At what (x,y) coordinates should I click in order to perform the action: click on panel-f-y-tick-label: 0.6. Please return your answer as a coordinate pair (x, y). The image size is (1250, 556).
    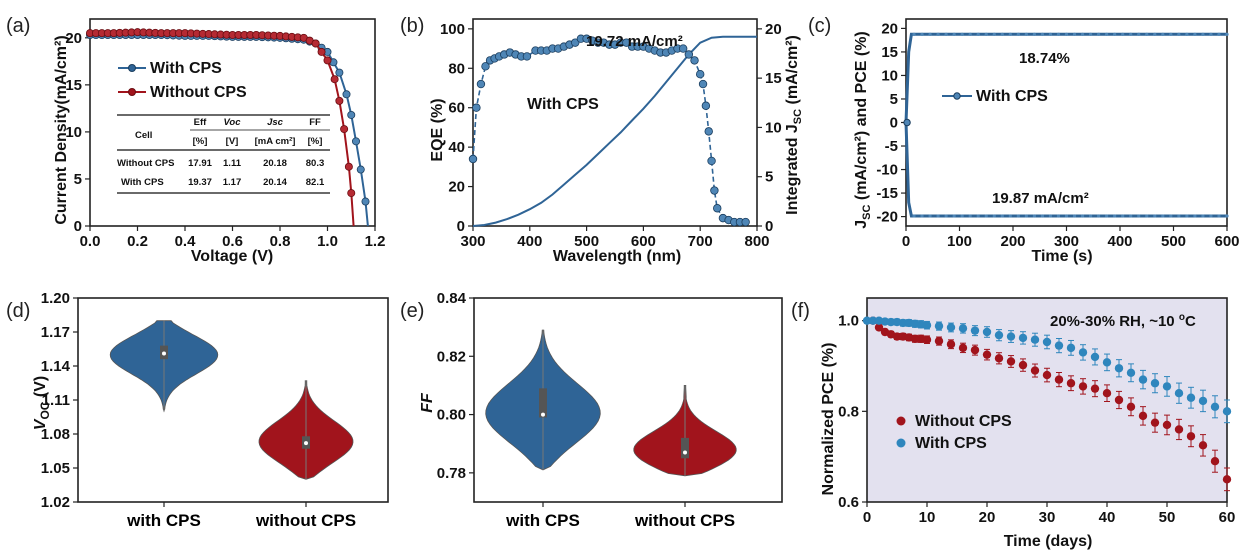
    Looking at the image, I should click on (848, 502).